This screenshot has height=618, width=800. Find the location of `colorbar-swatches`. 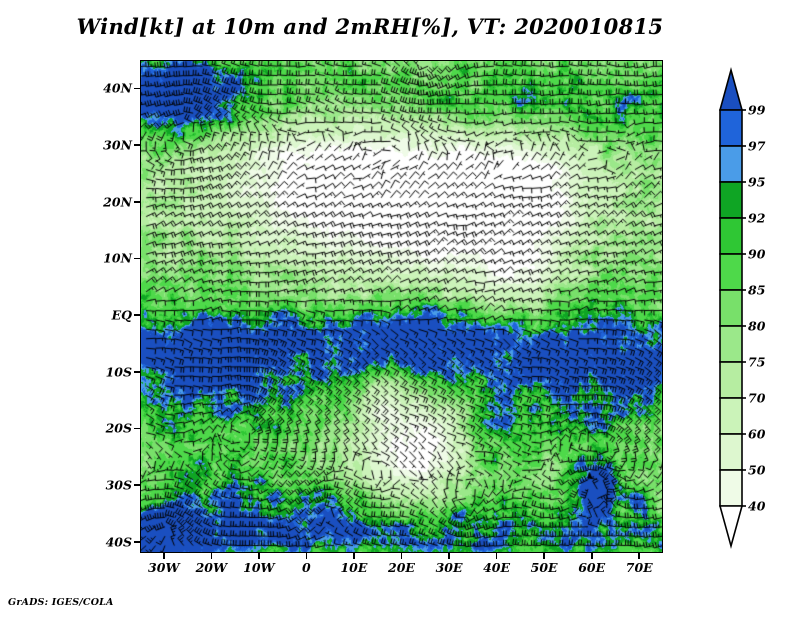

colorbar-swatches is located at coordinates (732, 308).